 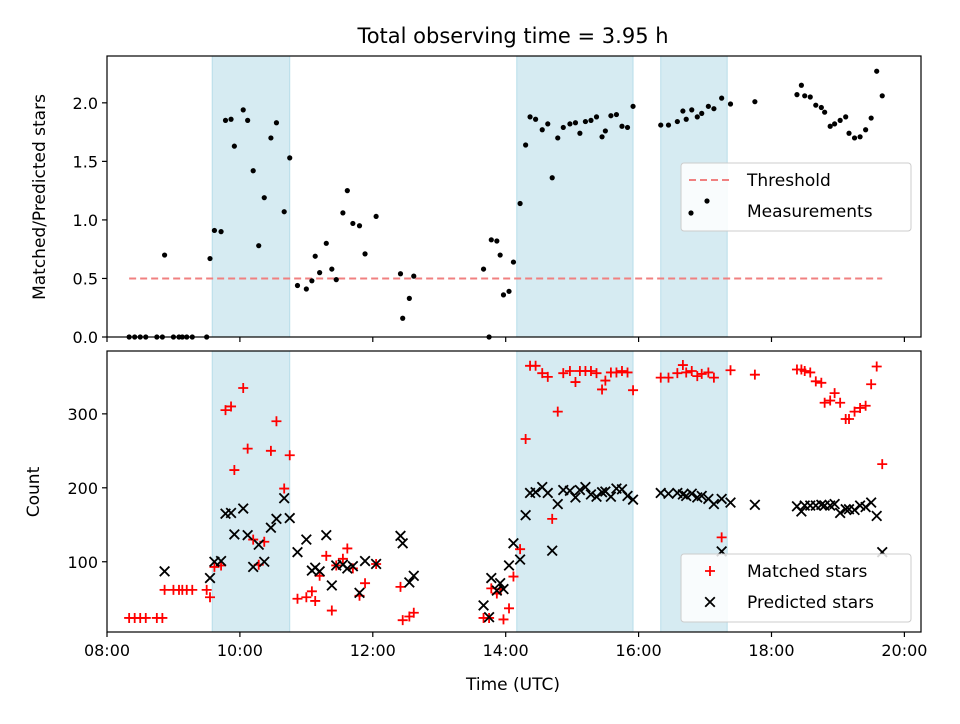 I want to click on top-y-axis-label: Matched/Predicted stars, so click(x=40, y=197).